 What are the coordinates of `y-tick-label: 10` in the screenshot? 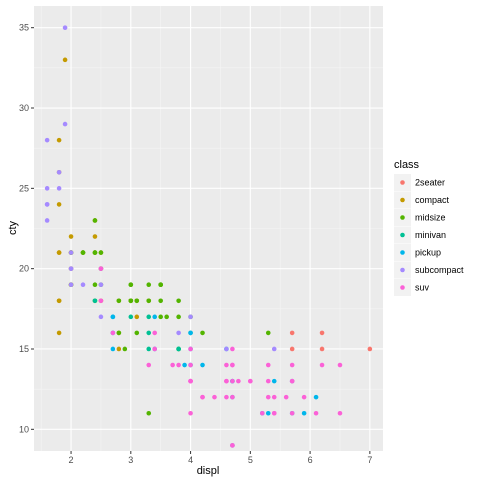 It's located at (24, 429).